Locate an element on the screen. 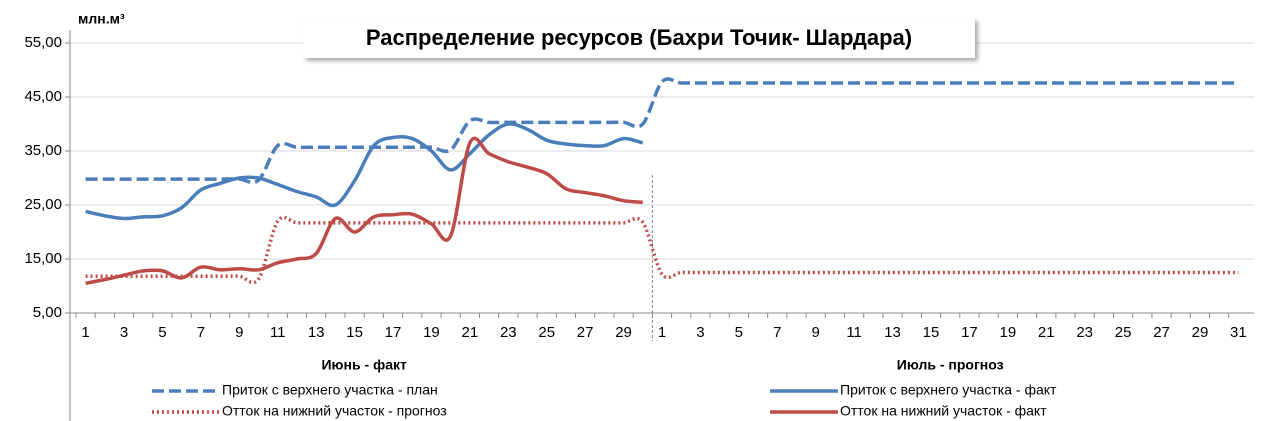 This screenshot has height=421, width=1262. legend-label: Отток на нижний участок - факт is located at coordinates (943, 411).